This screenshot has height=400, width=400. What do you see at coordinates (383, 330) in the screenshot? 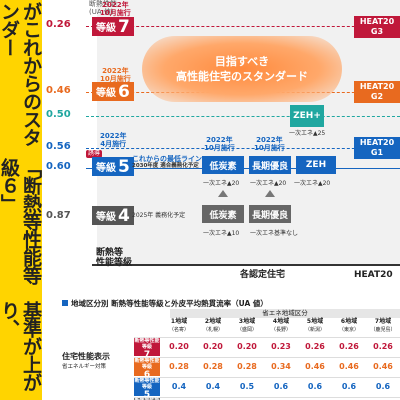
I see `table-column-city: （鹿児島）` at bounding box center [383, 330].